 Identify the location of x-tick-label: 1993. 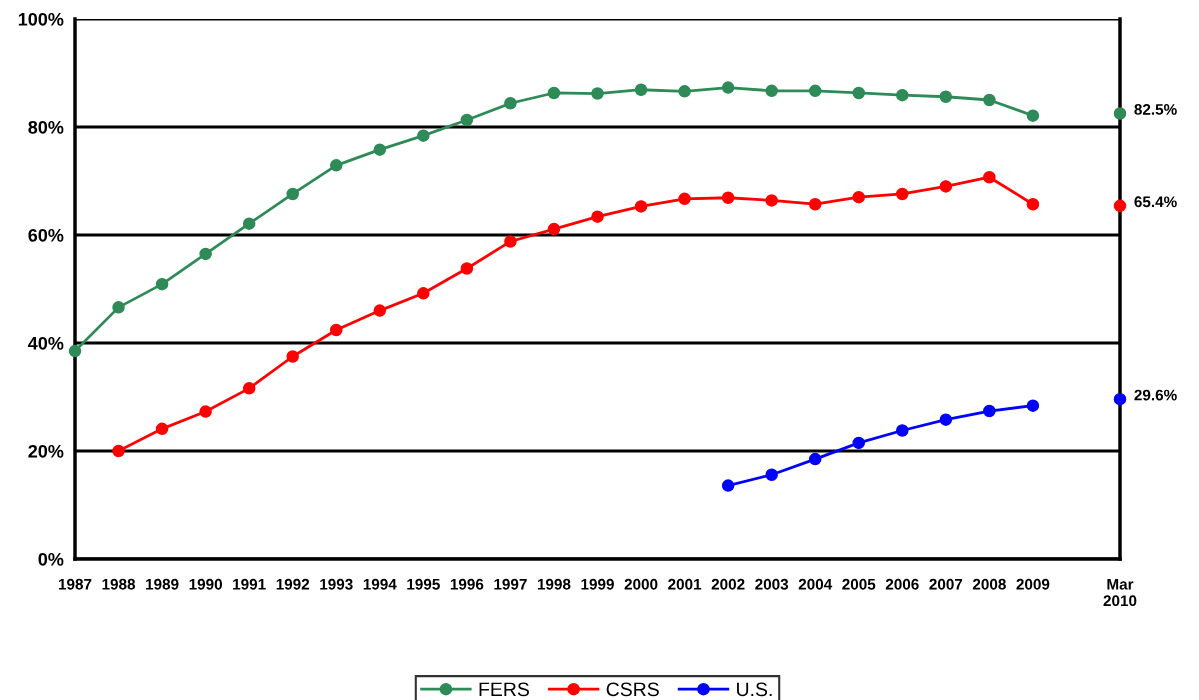
(336, 584).